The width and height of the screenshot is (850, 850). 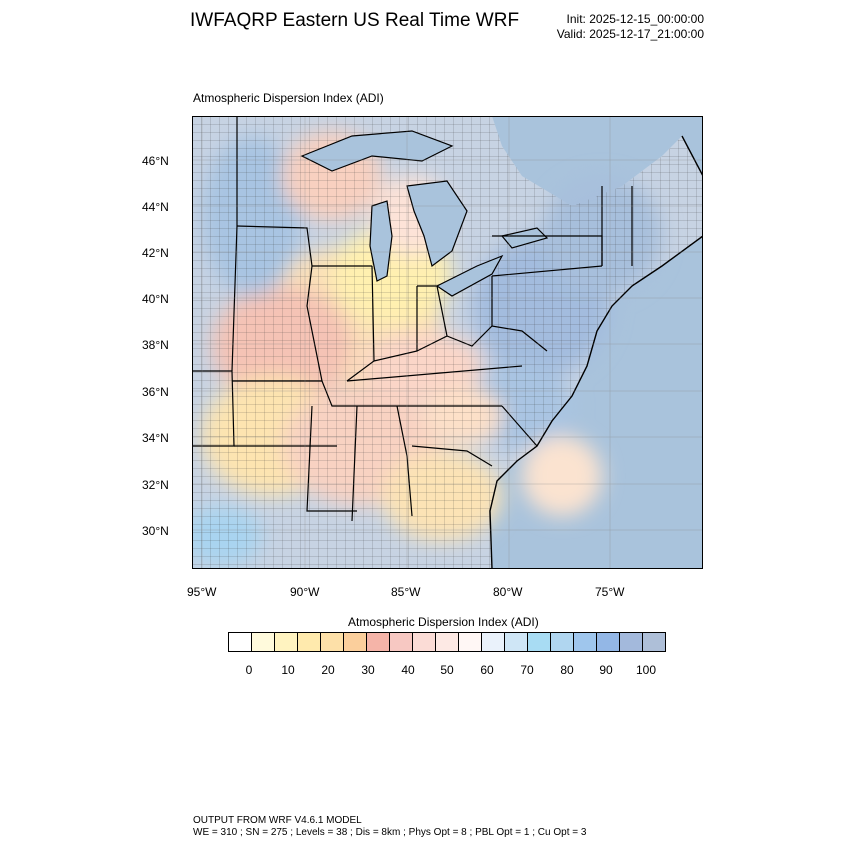 I want to click on lat-label: 34°N, so click(x=155, y=438).